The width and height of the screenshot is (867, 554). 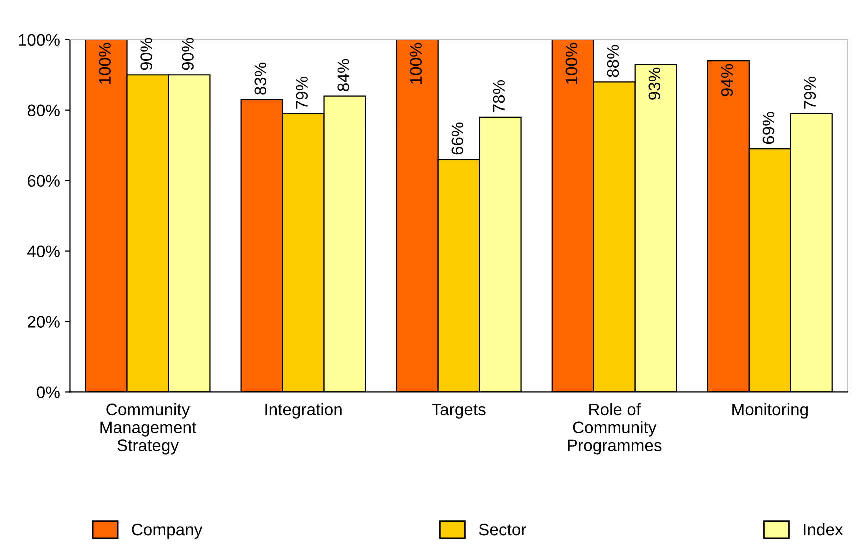 I want to click on data-label: 94%, so click(x=727, y=80).